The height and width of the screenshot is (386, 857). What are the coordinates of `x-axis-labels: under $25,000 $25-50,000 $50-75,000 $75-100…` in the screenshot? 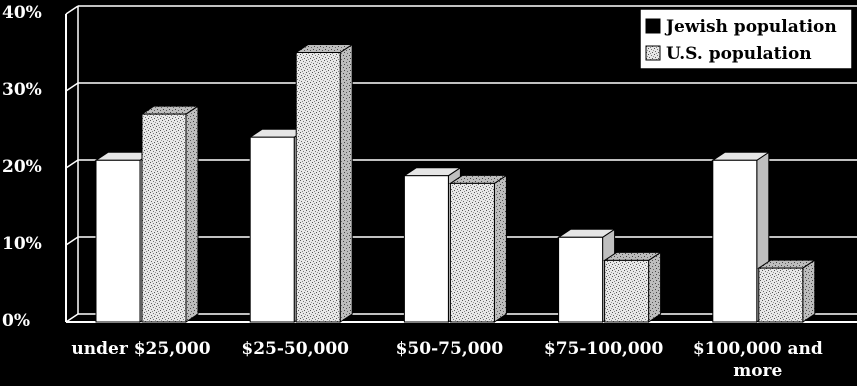 It's located at (446, 360).